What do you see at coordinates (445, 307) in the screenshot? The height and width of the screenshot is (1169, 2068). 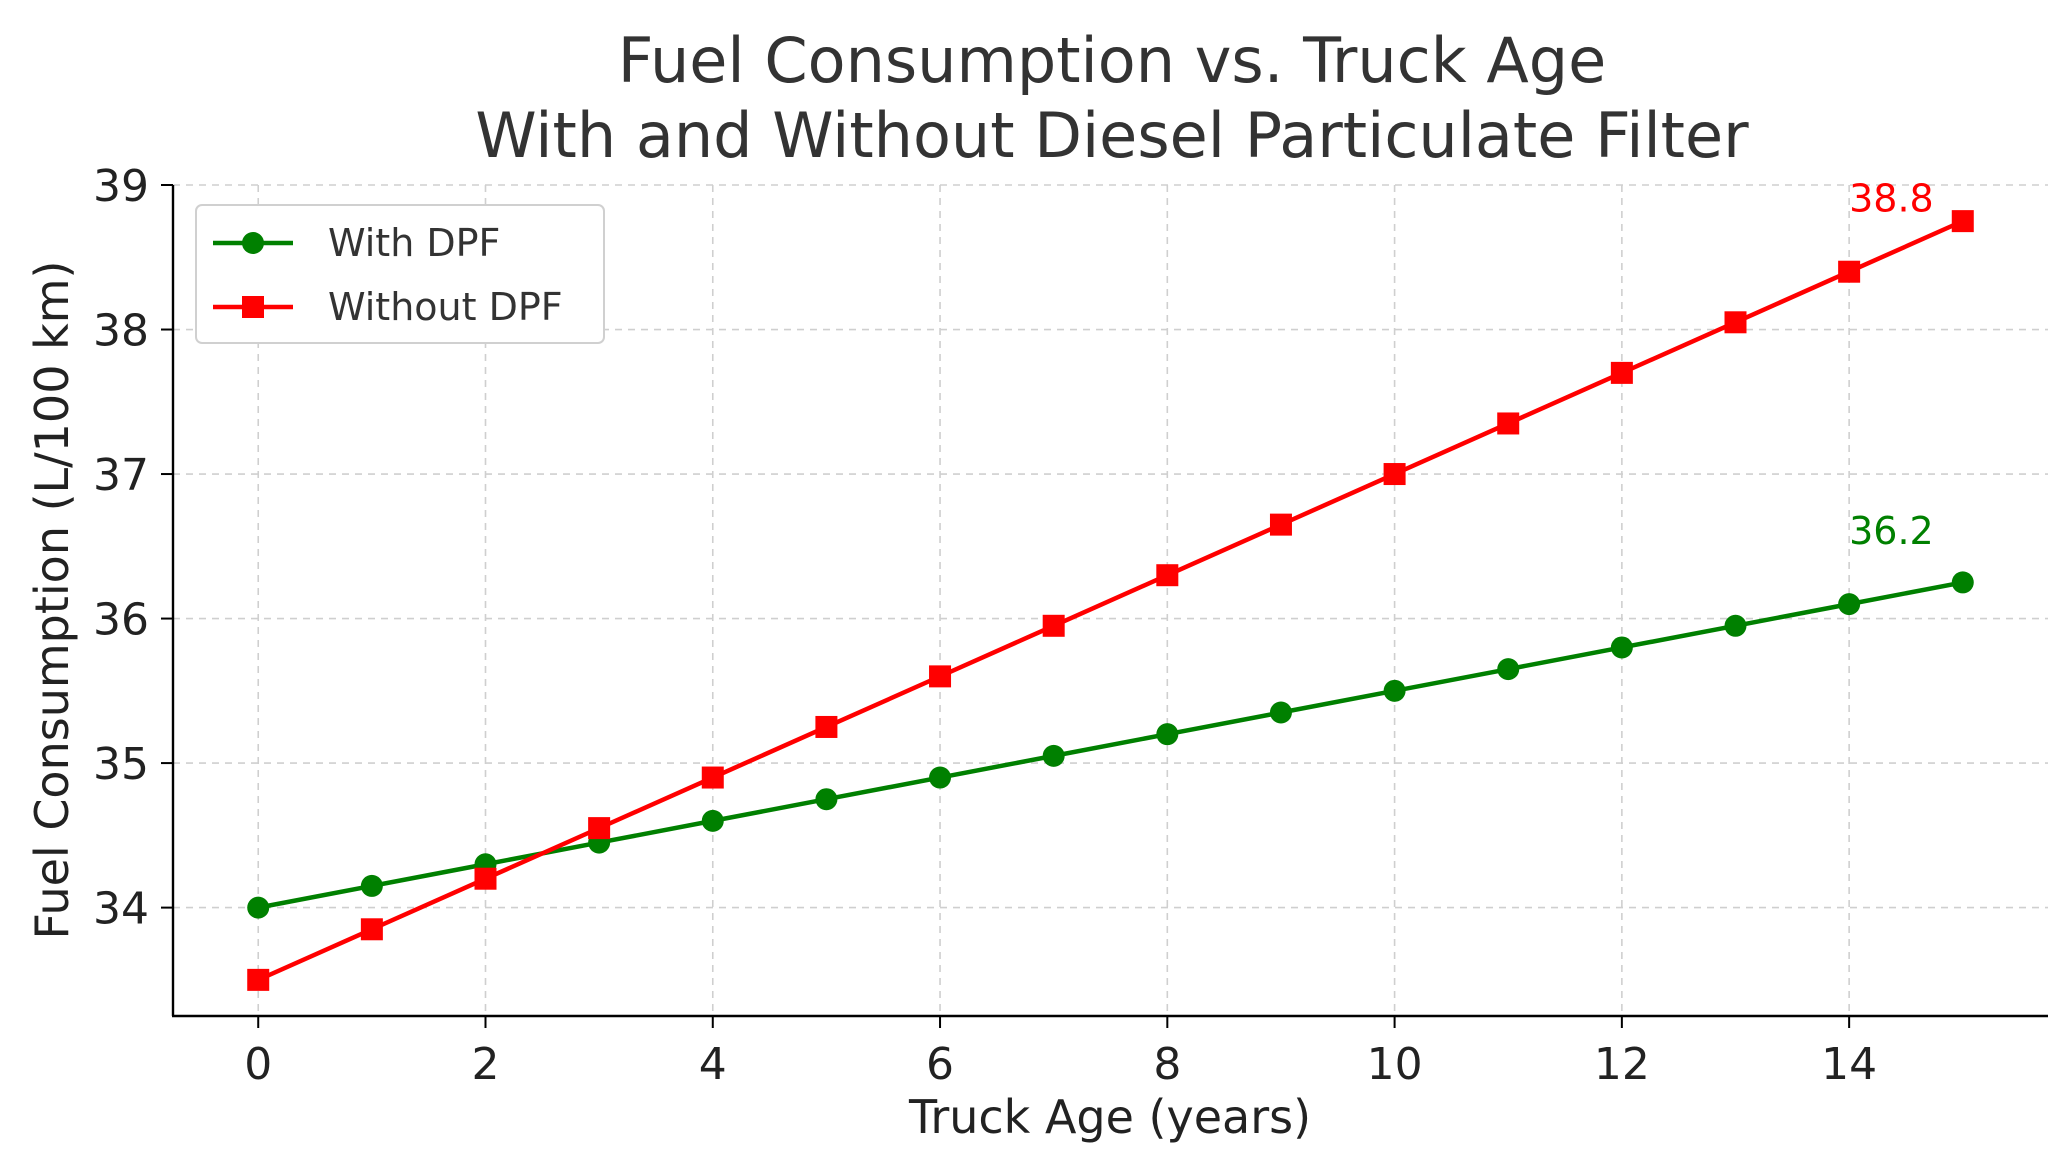 I see `legend-label: Without DPF` at bounding box center [445, 307].